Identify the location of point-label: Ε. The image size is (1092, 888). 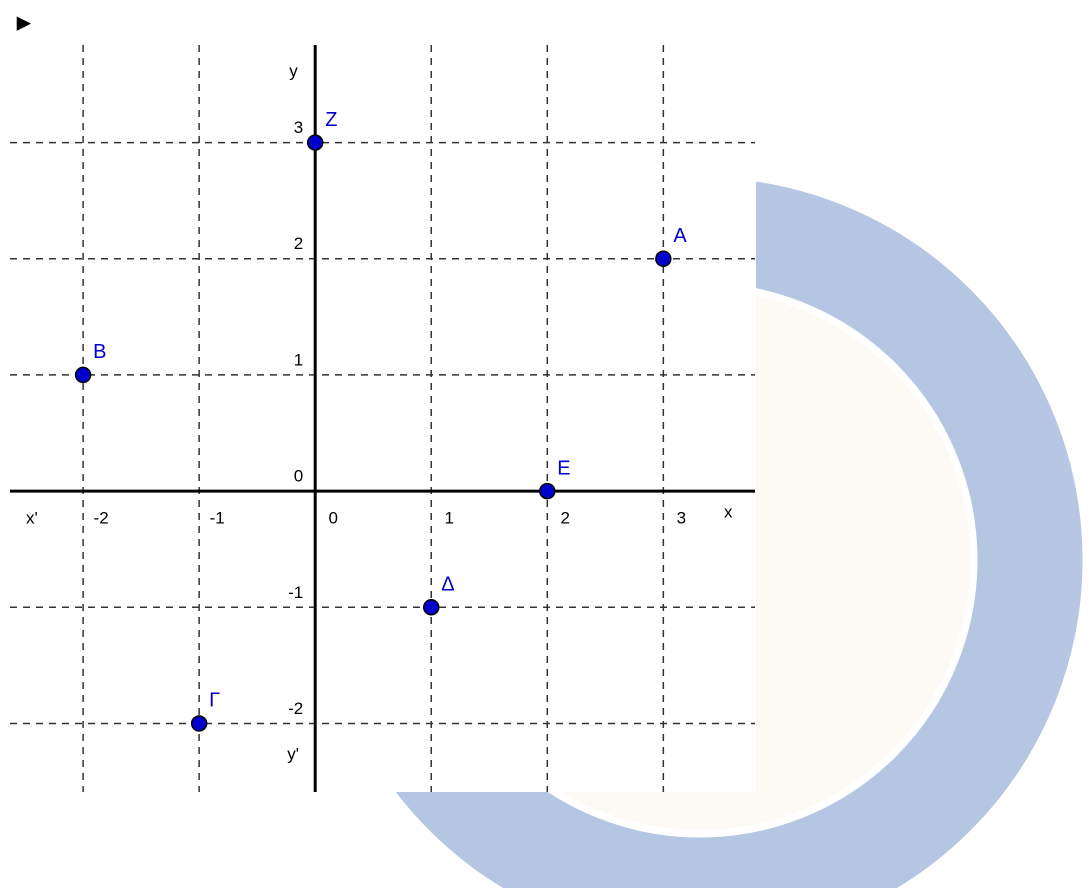
(563, 468).